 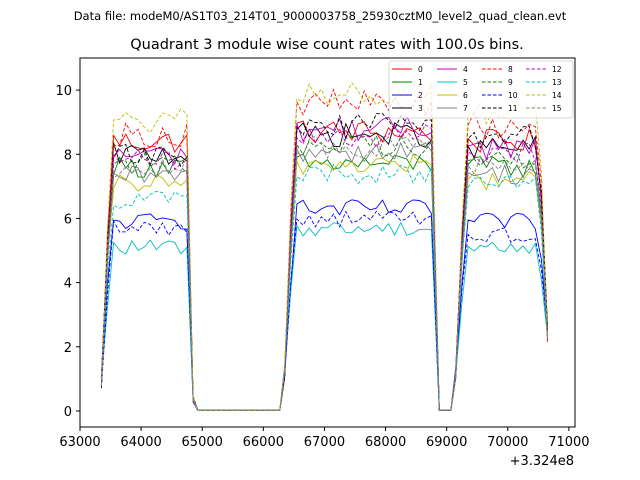 What do you see at coordinates (79, 442) in the screenshot?
I see `x-tick-label: 63000` at bounding box center [79, 442].